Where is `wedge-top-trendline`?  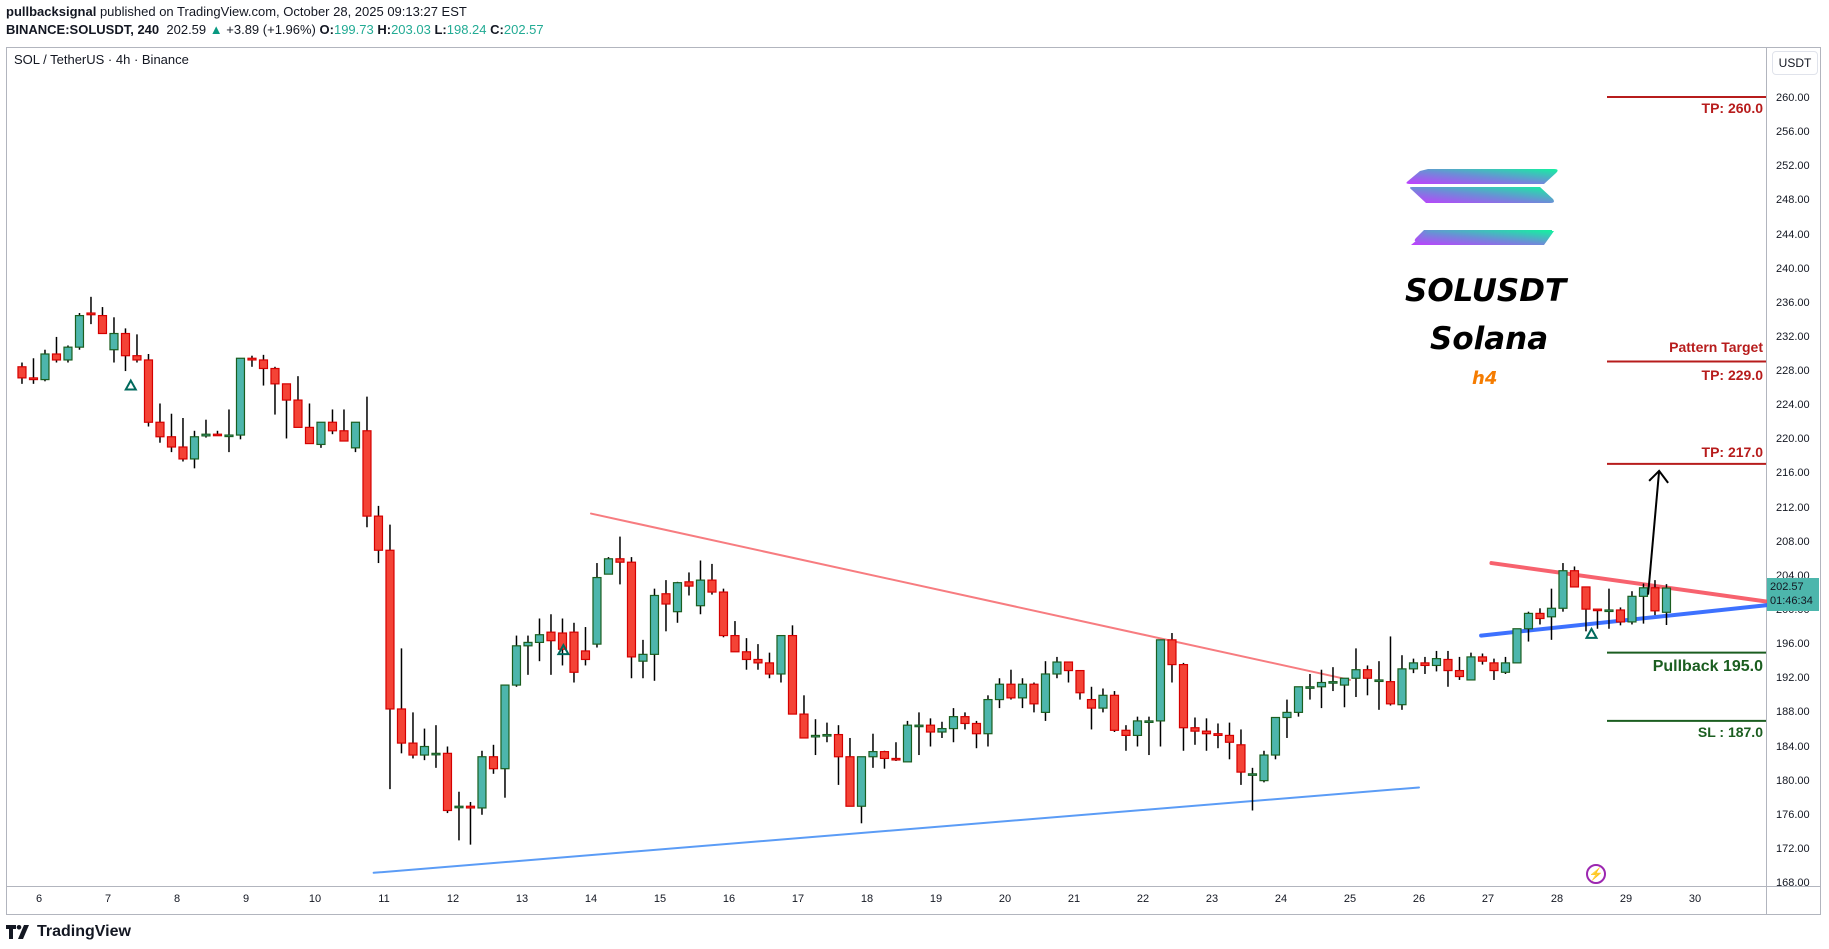 wedge-top-trendline is located at coordinates (1634, 583).